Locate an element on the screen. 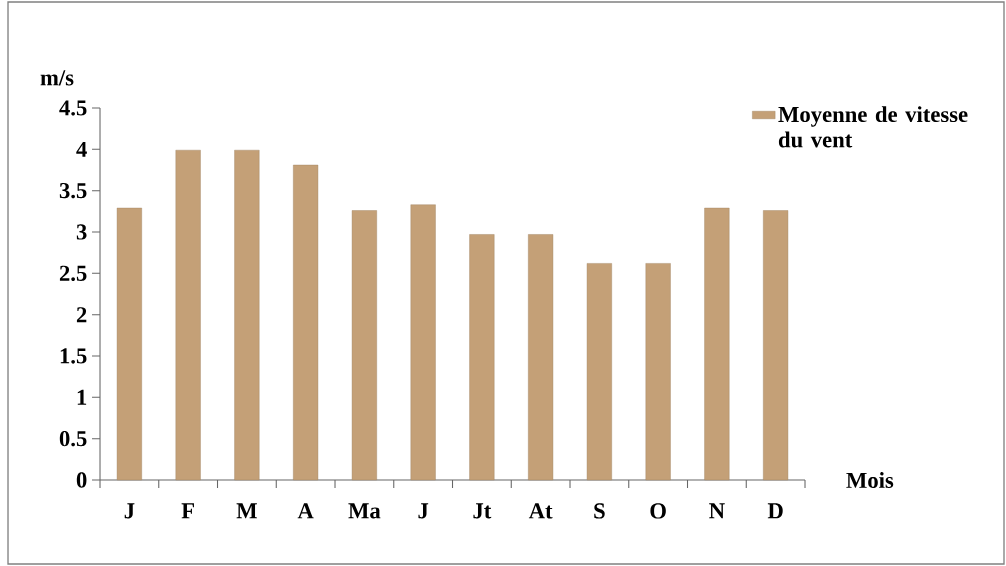  y-tick-label: 4 is located at coordinates (81, 149).